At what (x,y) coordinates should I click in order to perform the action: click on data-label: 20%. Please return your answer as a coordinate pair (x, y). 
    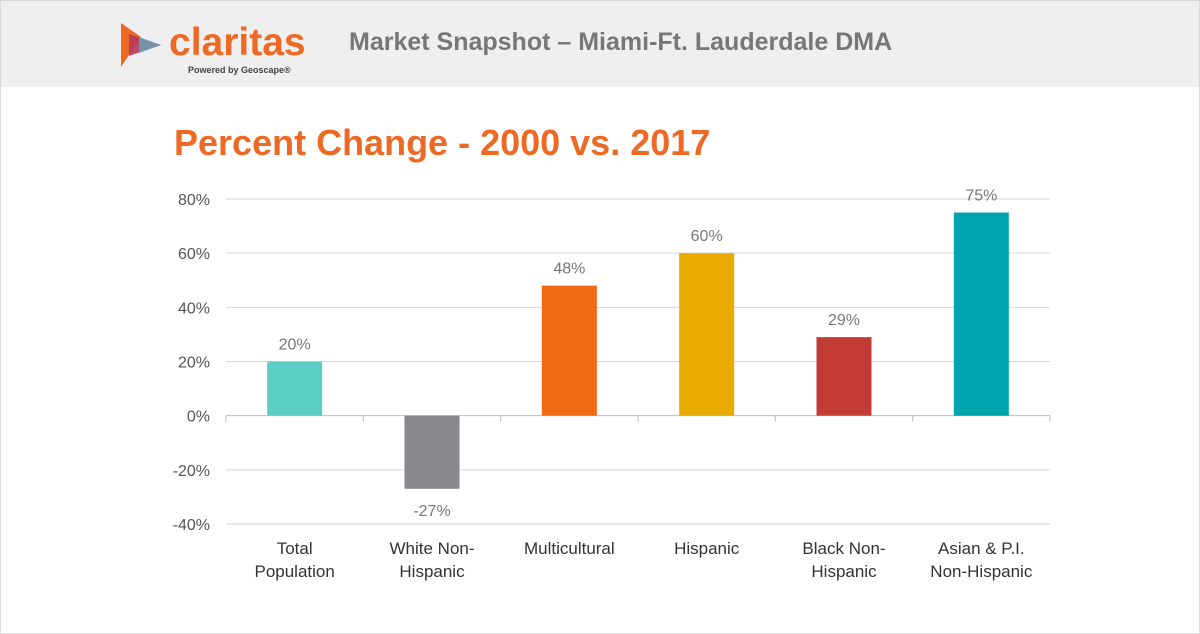
    Looking at the image, I should click on (295, 345).